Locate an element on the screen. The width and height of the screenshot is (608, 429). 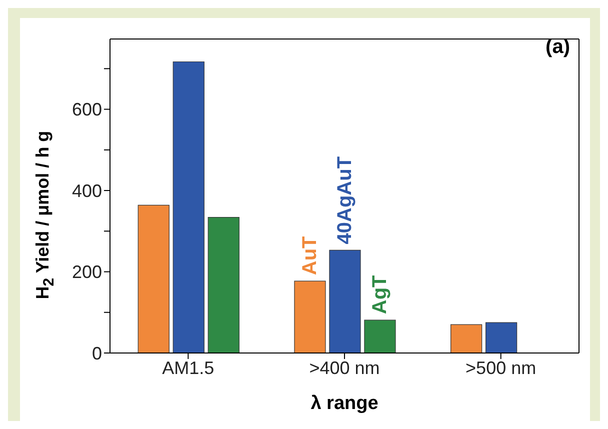
y-tick-label: 200 is located at coordinates (87, 272).